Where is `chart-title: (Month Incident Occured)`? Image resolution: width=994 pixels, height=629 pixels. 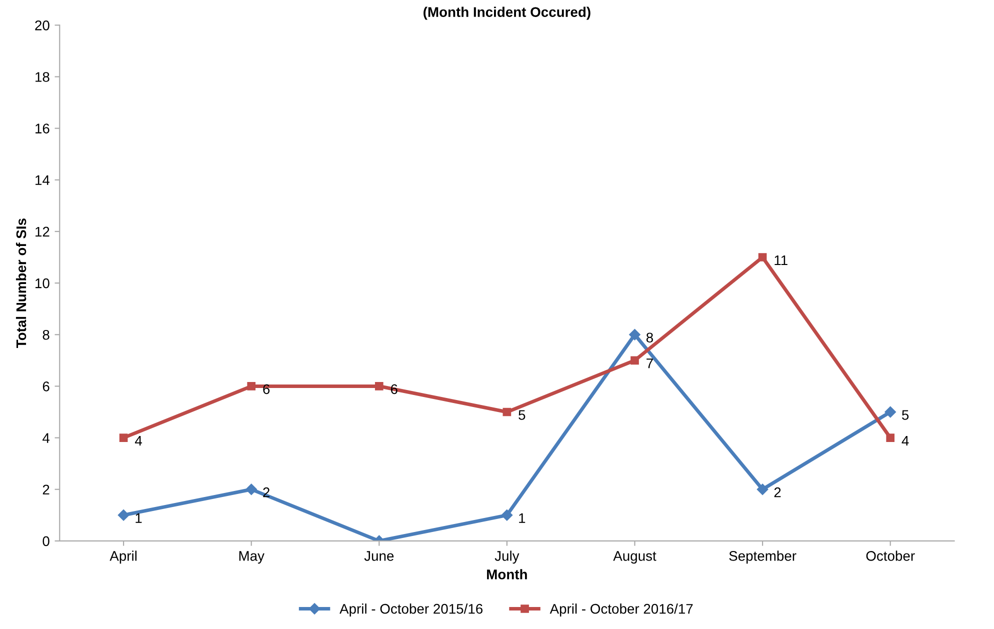 chart-title: (Month Incident Occured) is located at coordinates (507, 13).